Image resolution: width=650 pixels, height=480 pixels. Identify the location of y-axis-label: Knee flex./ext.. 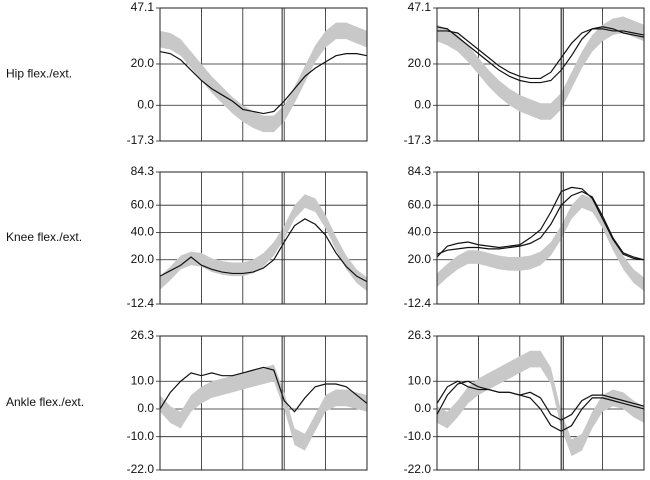
(44, 237).